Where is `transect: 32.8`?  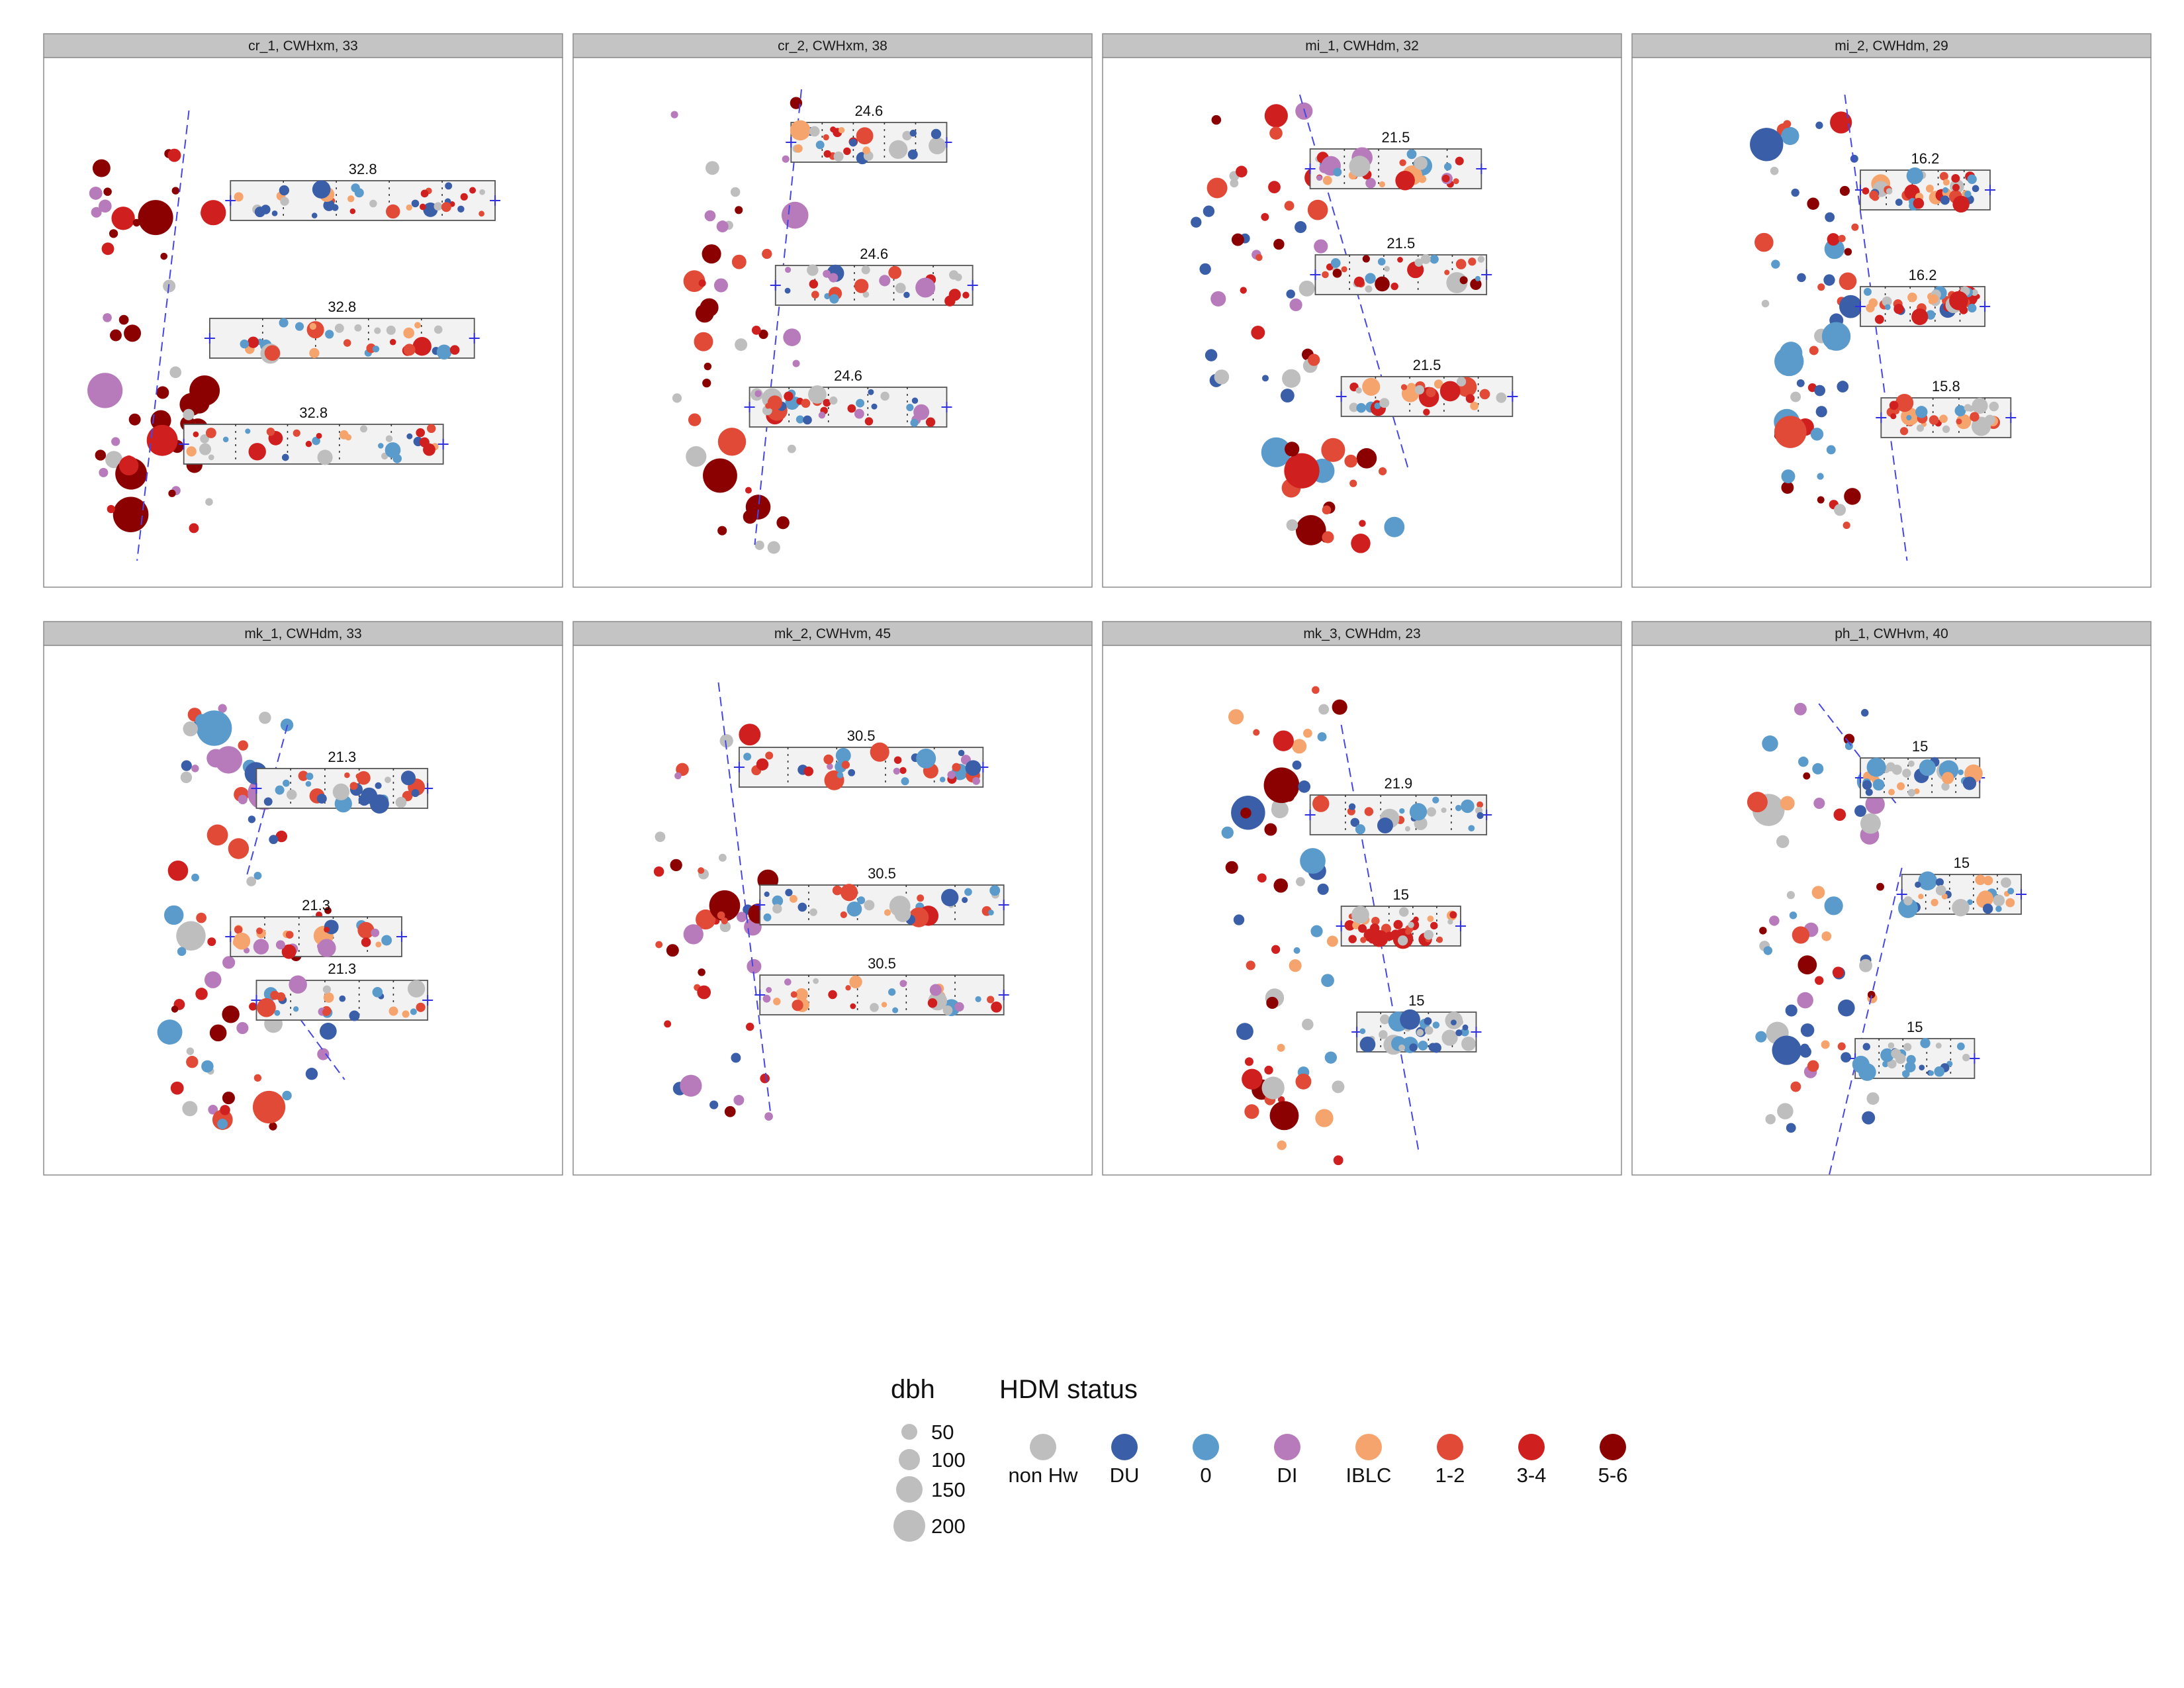
transect: 32.8 is located at coordinates (342, 331).